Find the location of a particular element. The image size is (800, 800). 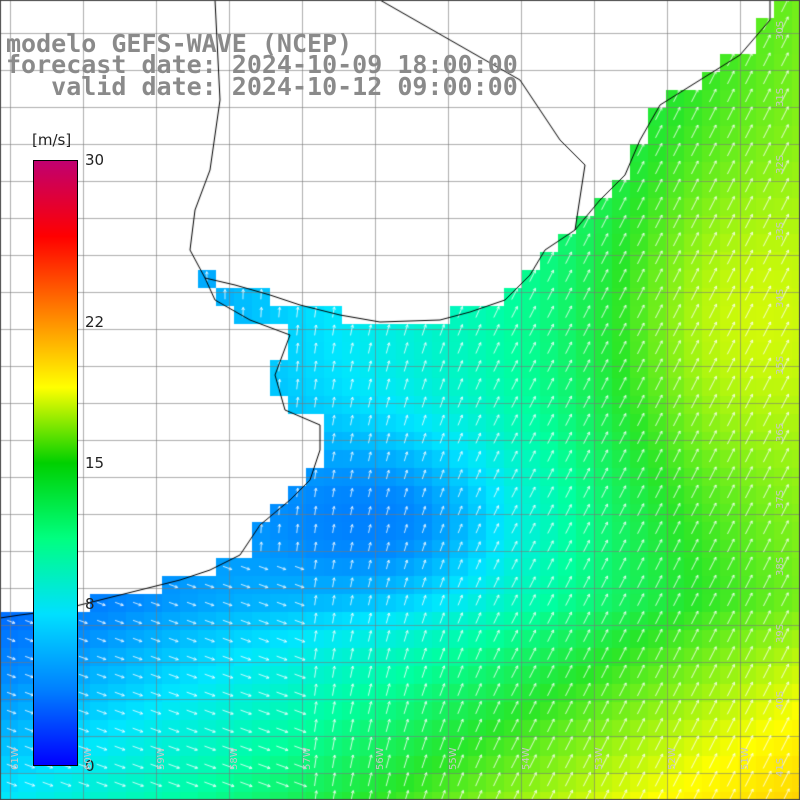

colorbar-unit: [m/s] is located at coordinates (52, 140).